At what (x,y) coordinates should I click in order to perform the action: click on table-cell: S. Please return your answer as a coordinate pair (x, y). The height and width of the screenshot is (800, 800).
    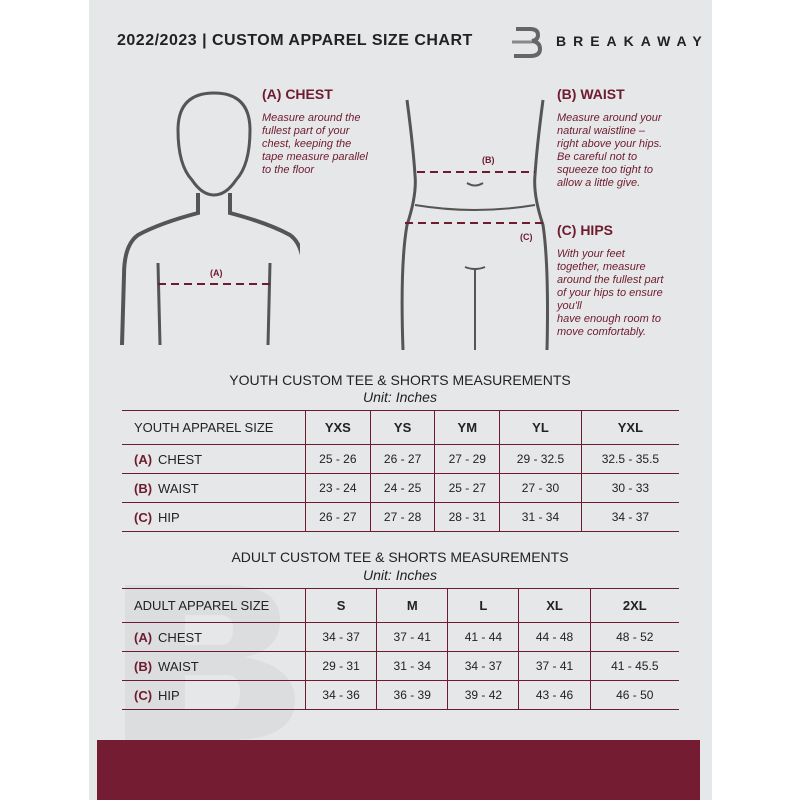
    Looking at the image, I should click on (340, 605).